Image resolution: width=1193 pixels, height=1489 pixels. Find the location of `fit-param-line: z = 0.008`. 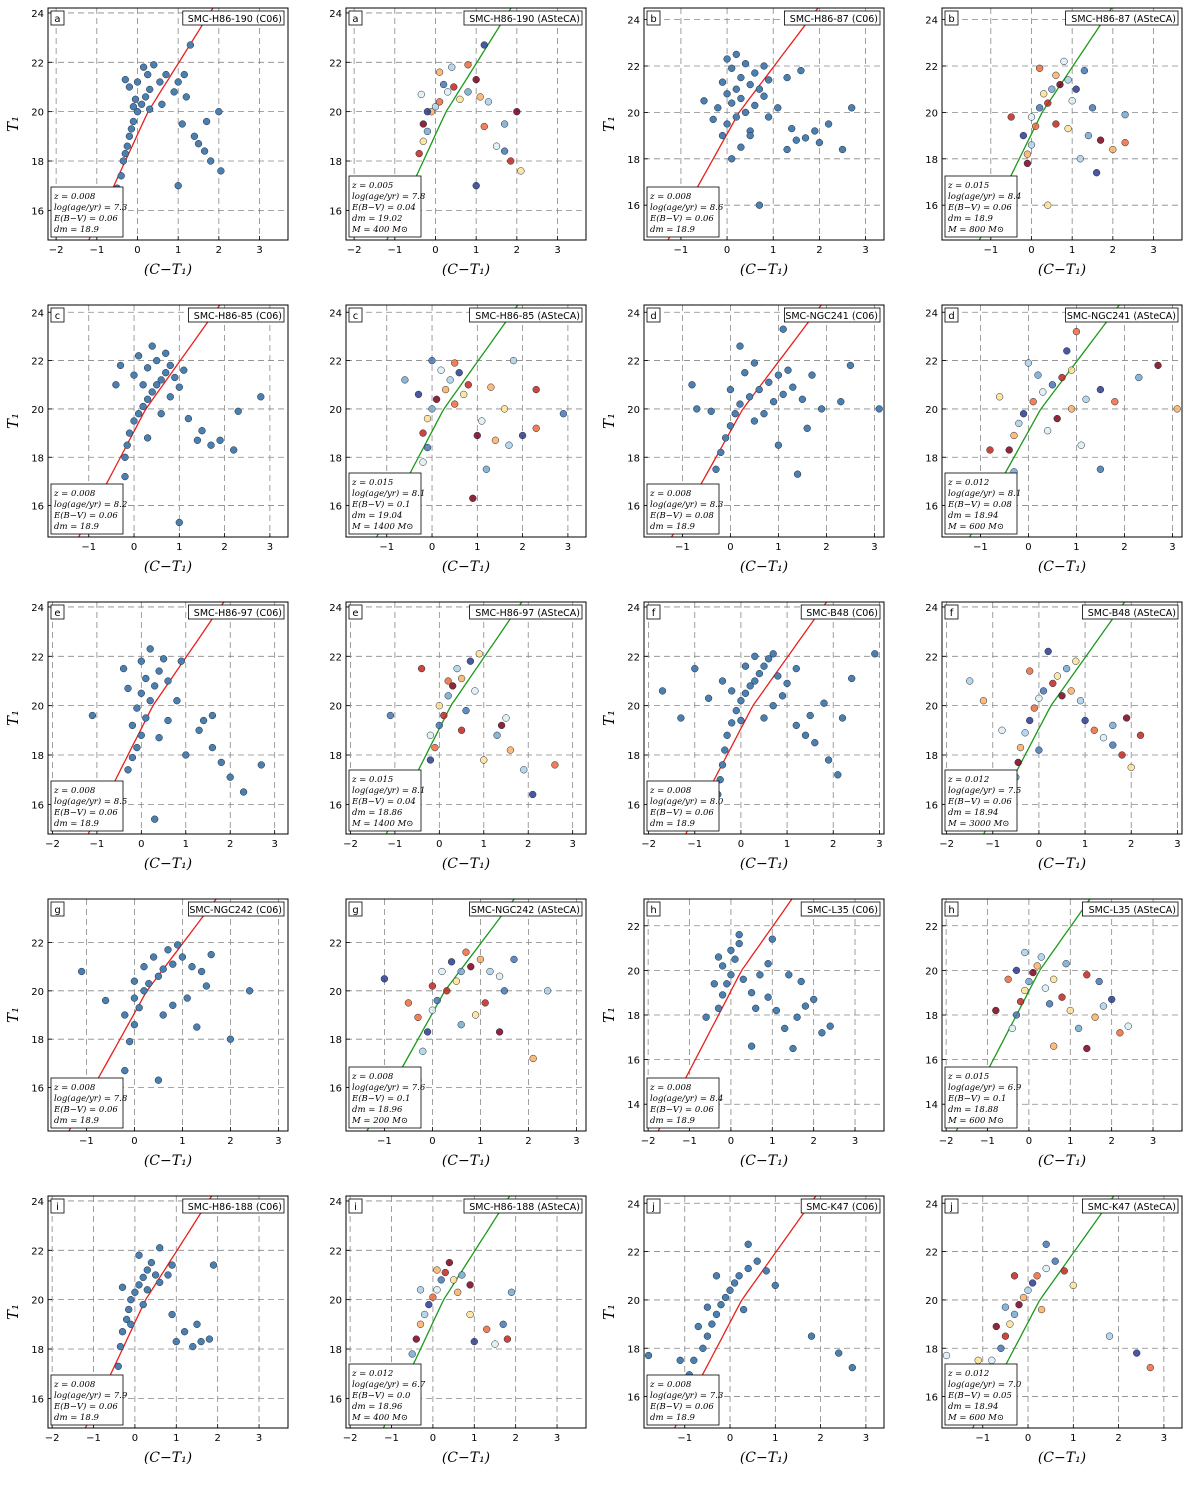

fit-param-line: z = 0.008 is located at coordinates (670, 197).